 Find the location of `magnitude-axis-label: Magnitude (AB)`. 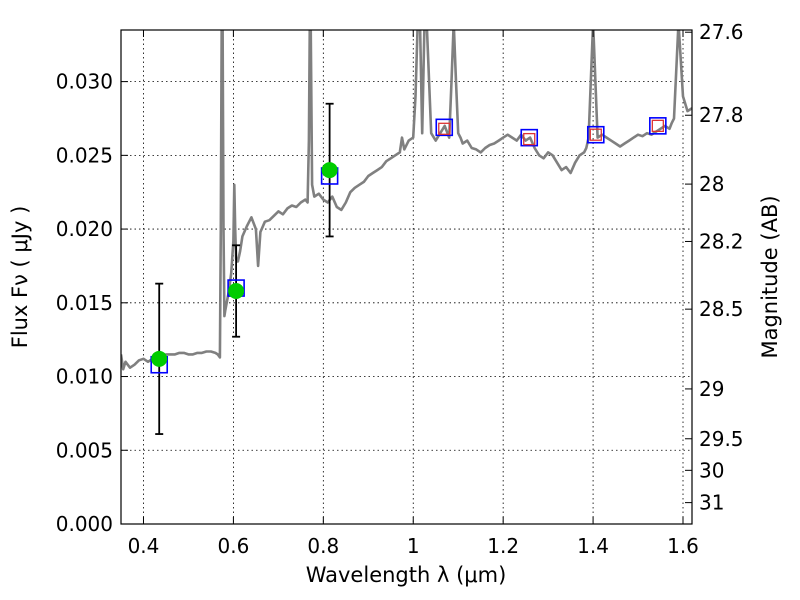

magnitude-axis-label: Magnitude (AB) is located at coordinates (770, 276).